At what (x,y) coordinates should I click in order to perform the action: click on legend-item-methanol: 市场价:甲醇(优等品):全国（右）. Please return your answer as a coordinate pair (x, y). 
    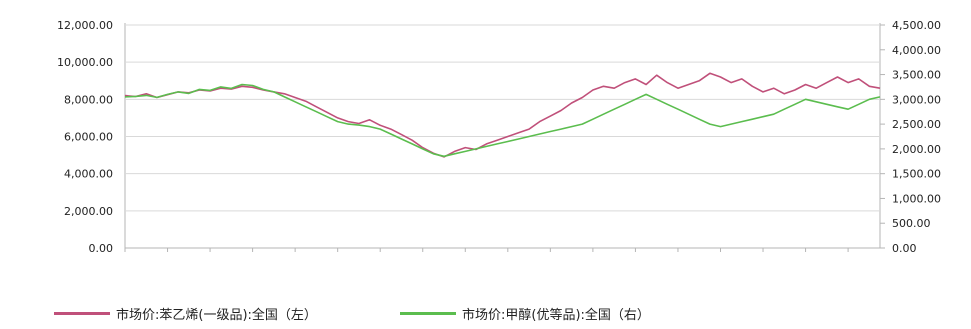
    Looking at the image, I should click on (525, 313).